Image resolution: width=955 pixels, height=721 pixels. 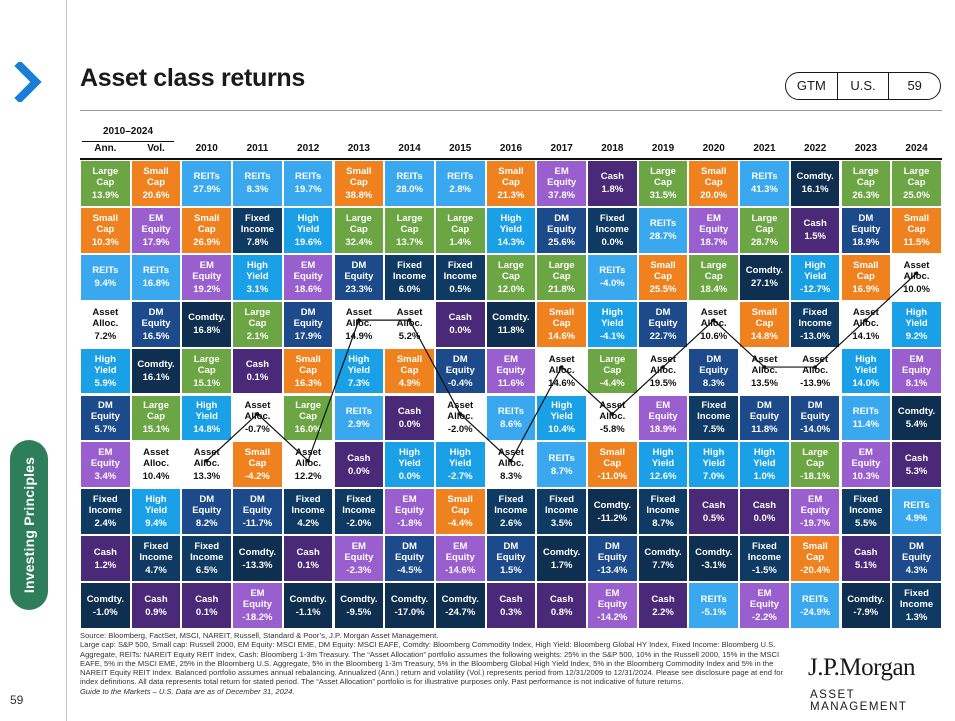 I want to click on column-header: 2020, so click(x=713, y=148).